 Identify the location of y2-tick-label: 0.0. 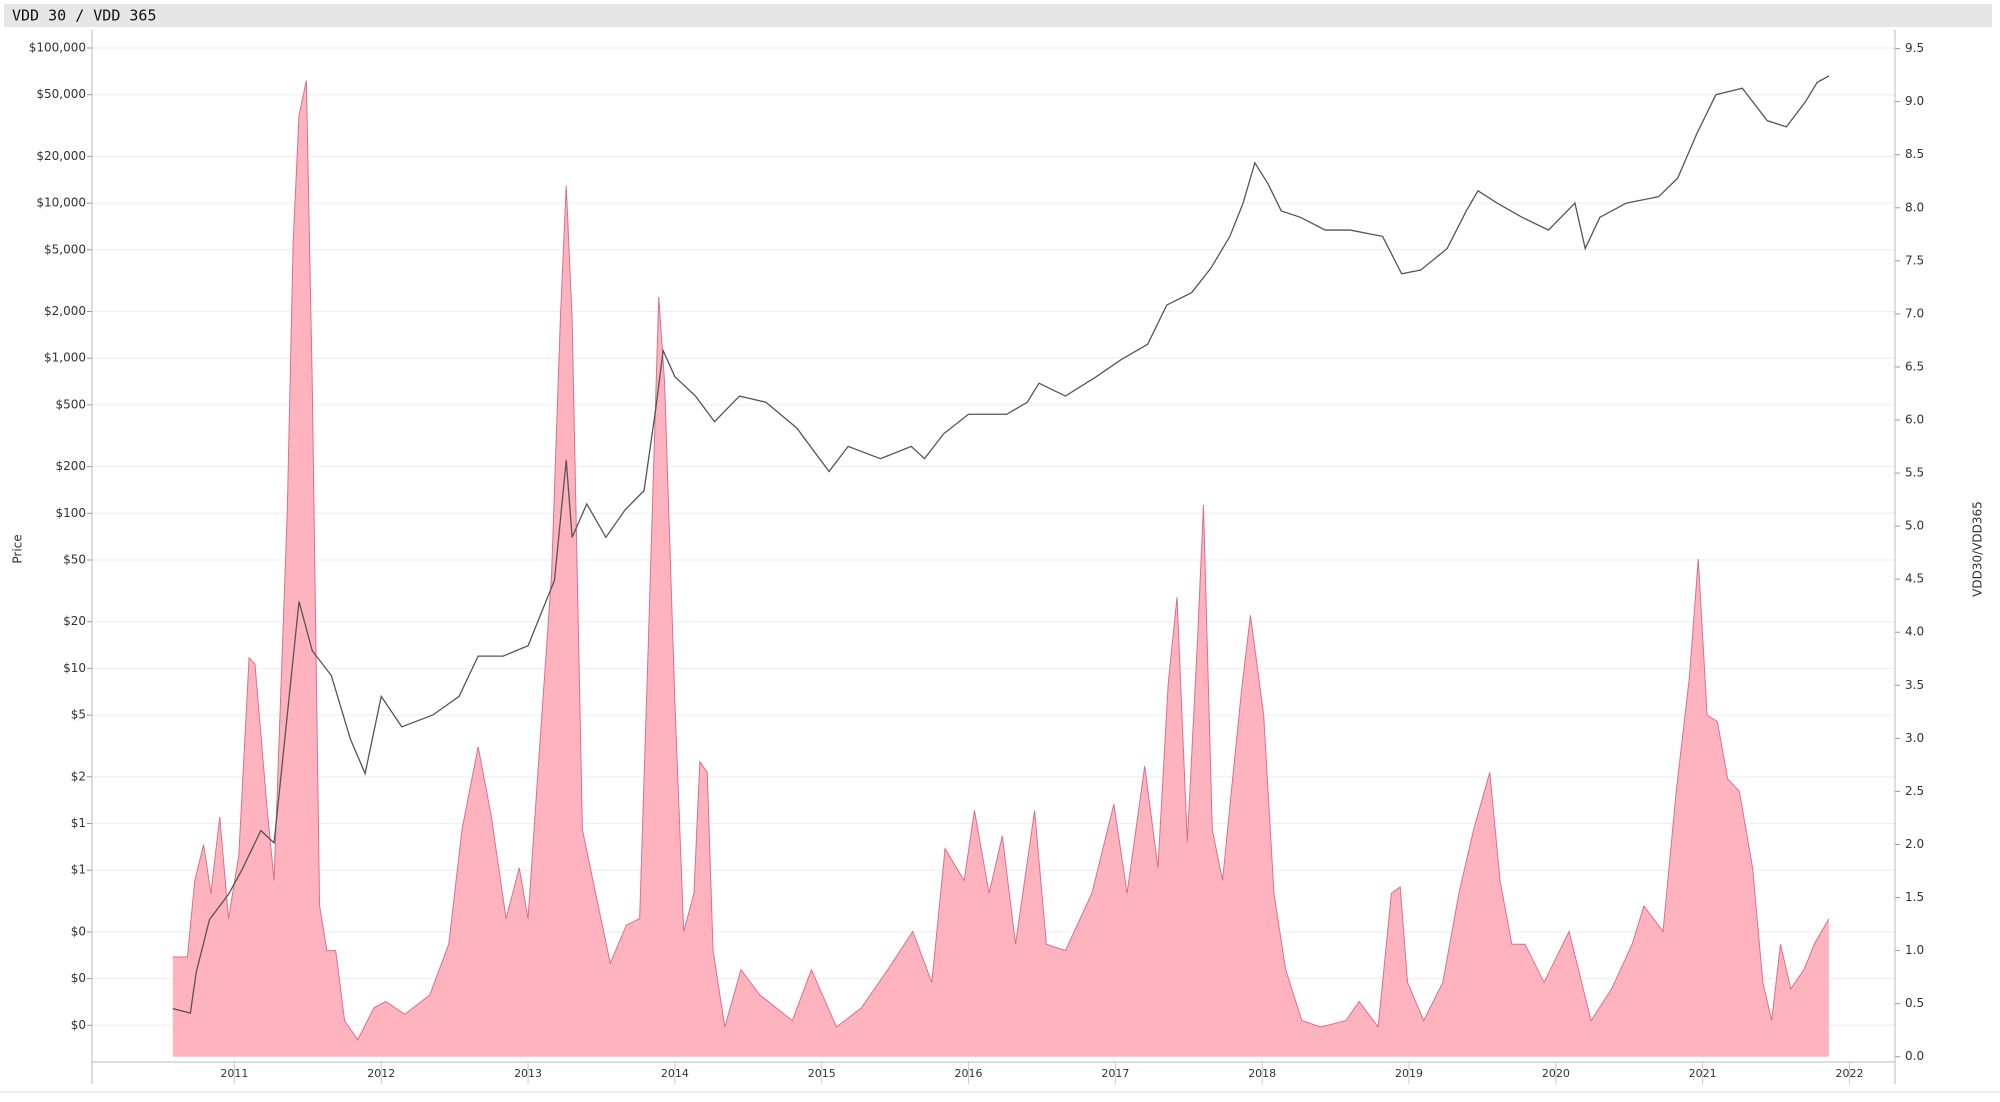
(1914, 1056).